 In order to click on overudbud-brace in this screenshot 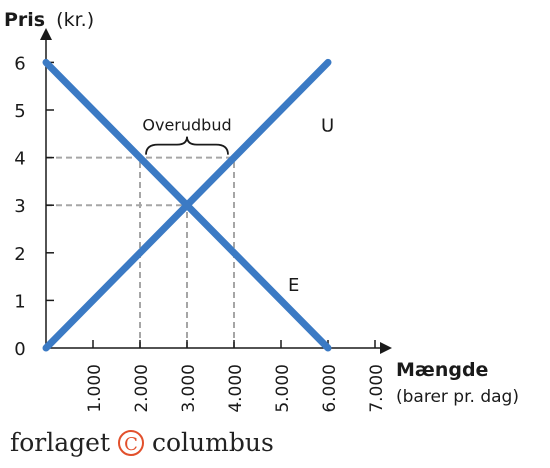, I will do `click(187, 145)`.